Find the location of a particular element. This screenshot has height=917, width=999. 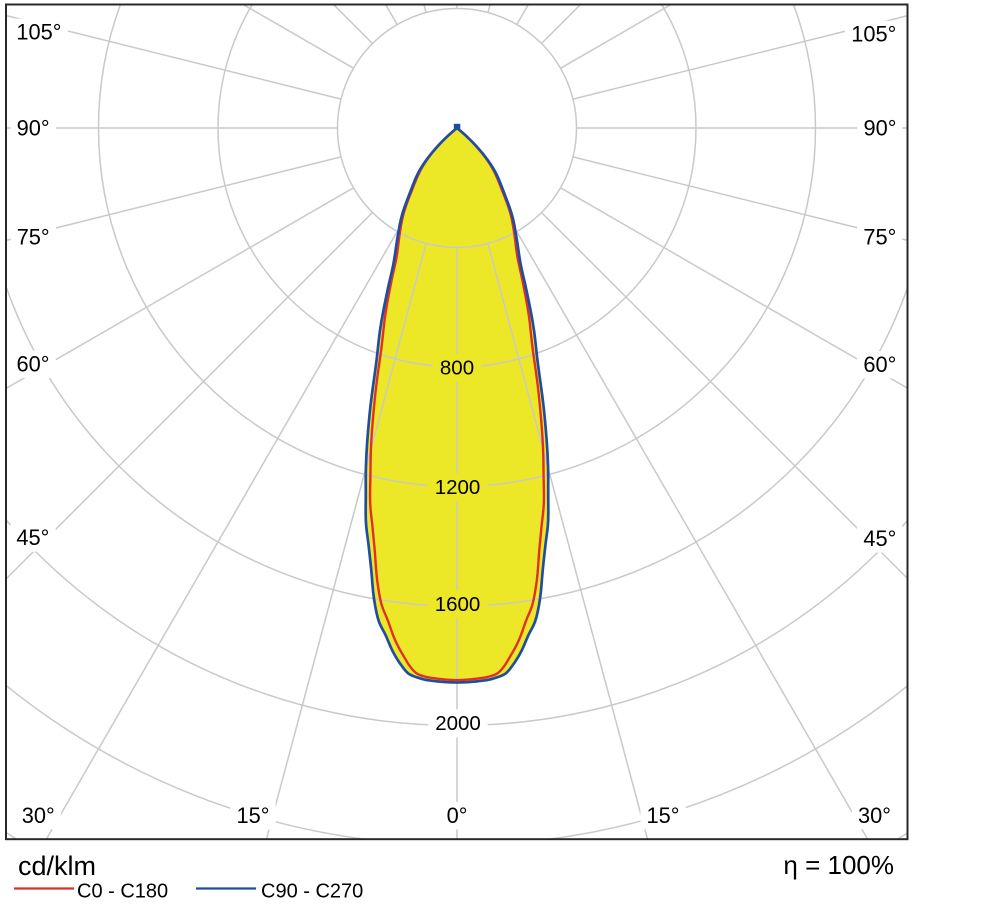

svg-text: 800 is located at coordinates (457, 368).